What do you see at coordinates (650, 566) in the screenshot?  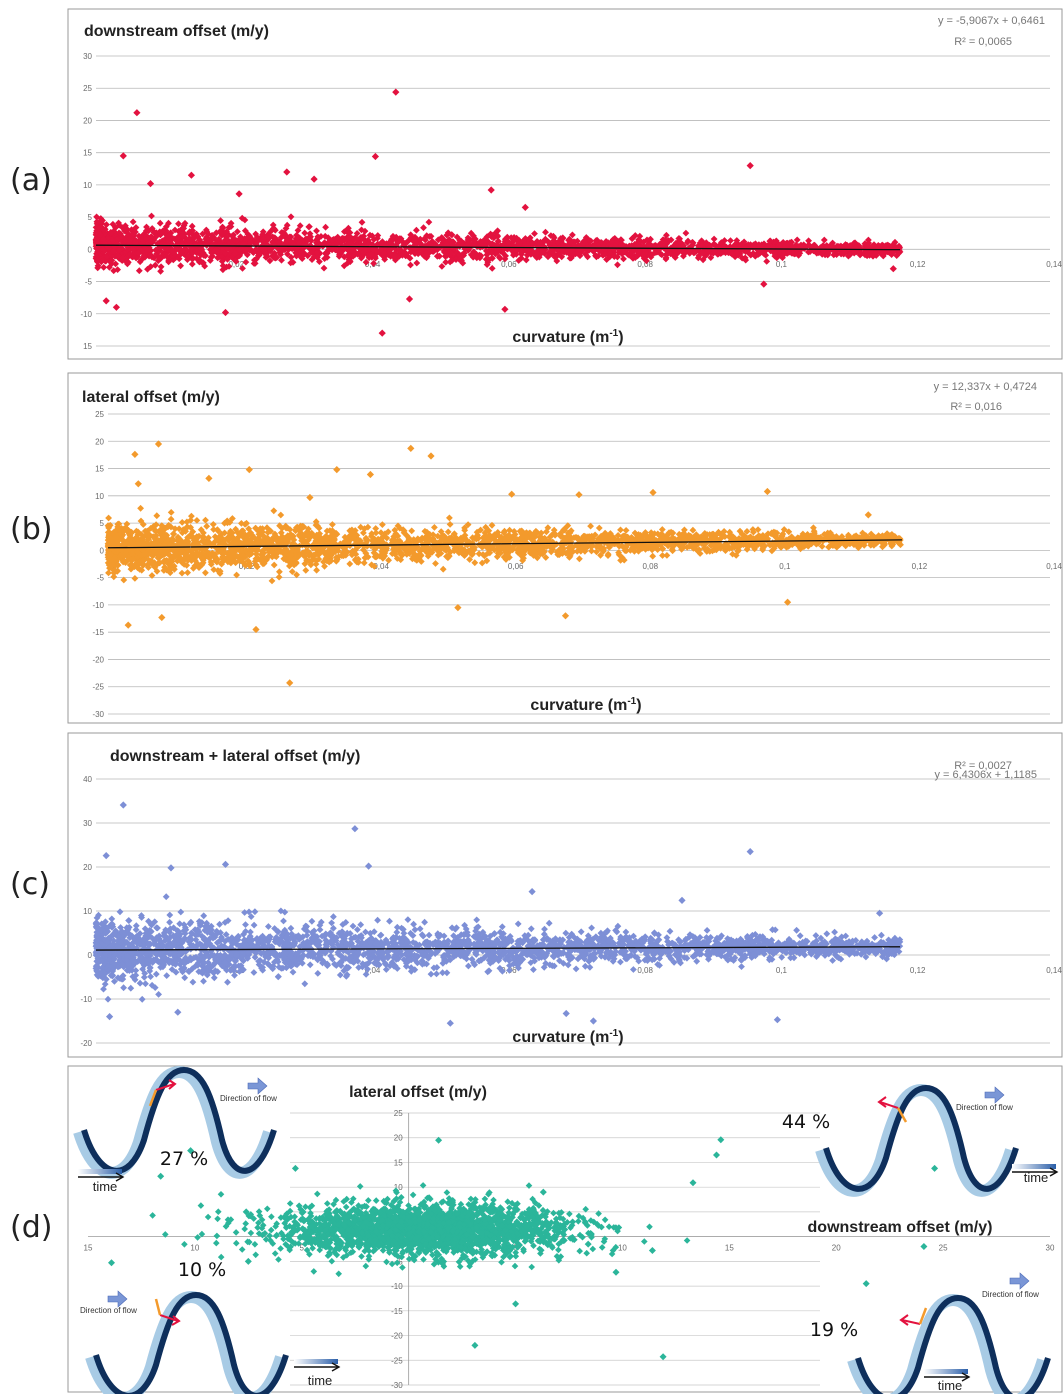 I see `x-tick-label: 0,08` at bounding box center [650, 566].